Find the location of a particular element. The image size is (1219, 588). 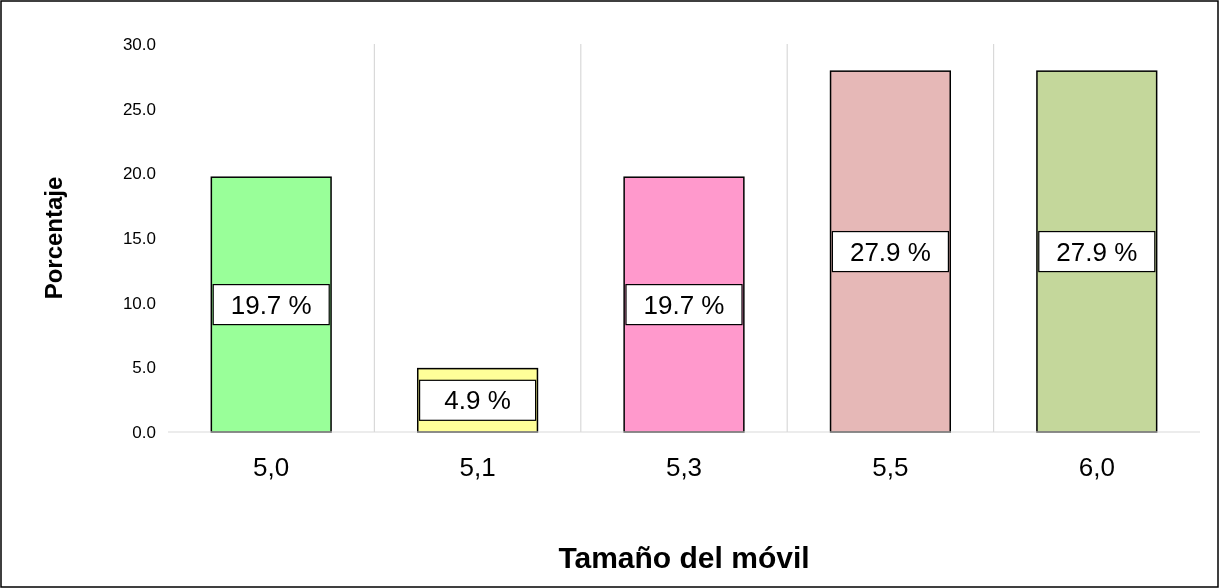

x-tick-label: 5,5 is located at coordinates (890, 467).